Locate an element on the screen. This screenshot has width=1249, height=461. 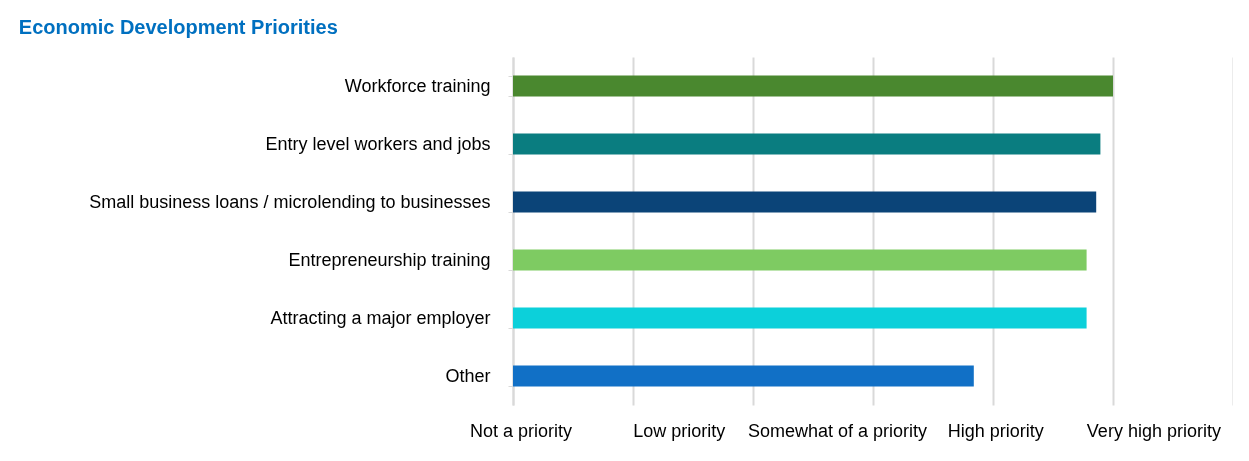
text: Somewhat of a priority is located at coordinates (837, 431).